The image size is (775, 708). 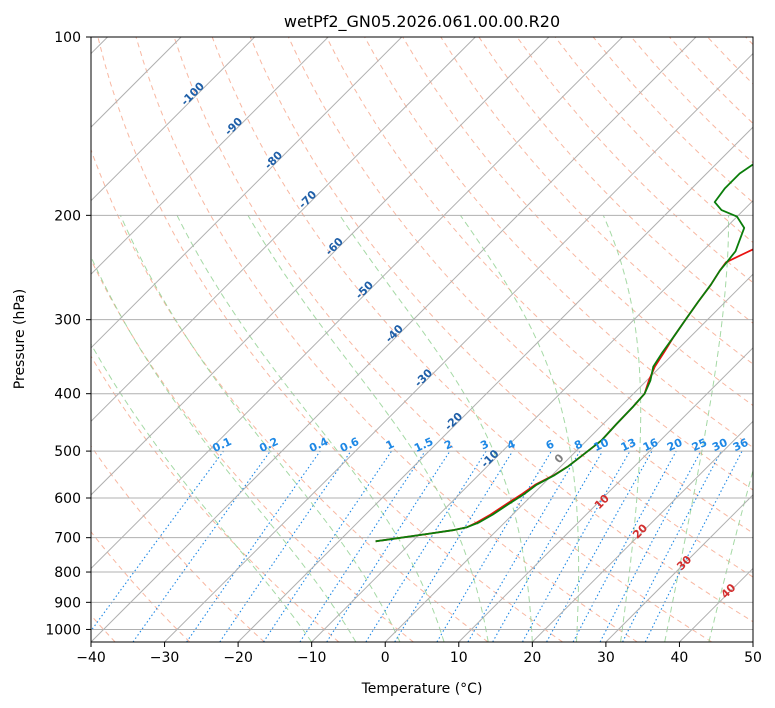 I want to click on isotherm-label: -90, so click(x=233, y=126).